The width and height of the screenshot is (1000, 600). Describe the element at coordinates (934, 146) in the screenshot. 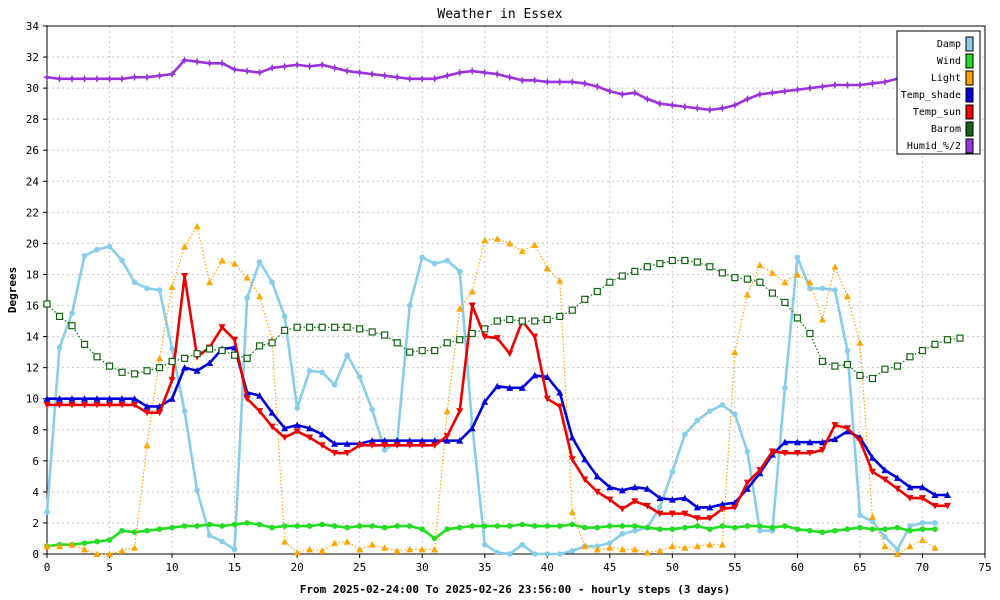

I see `legend-label-humid-2: Humid_%/2` at that location.